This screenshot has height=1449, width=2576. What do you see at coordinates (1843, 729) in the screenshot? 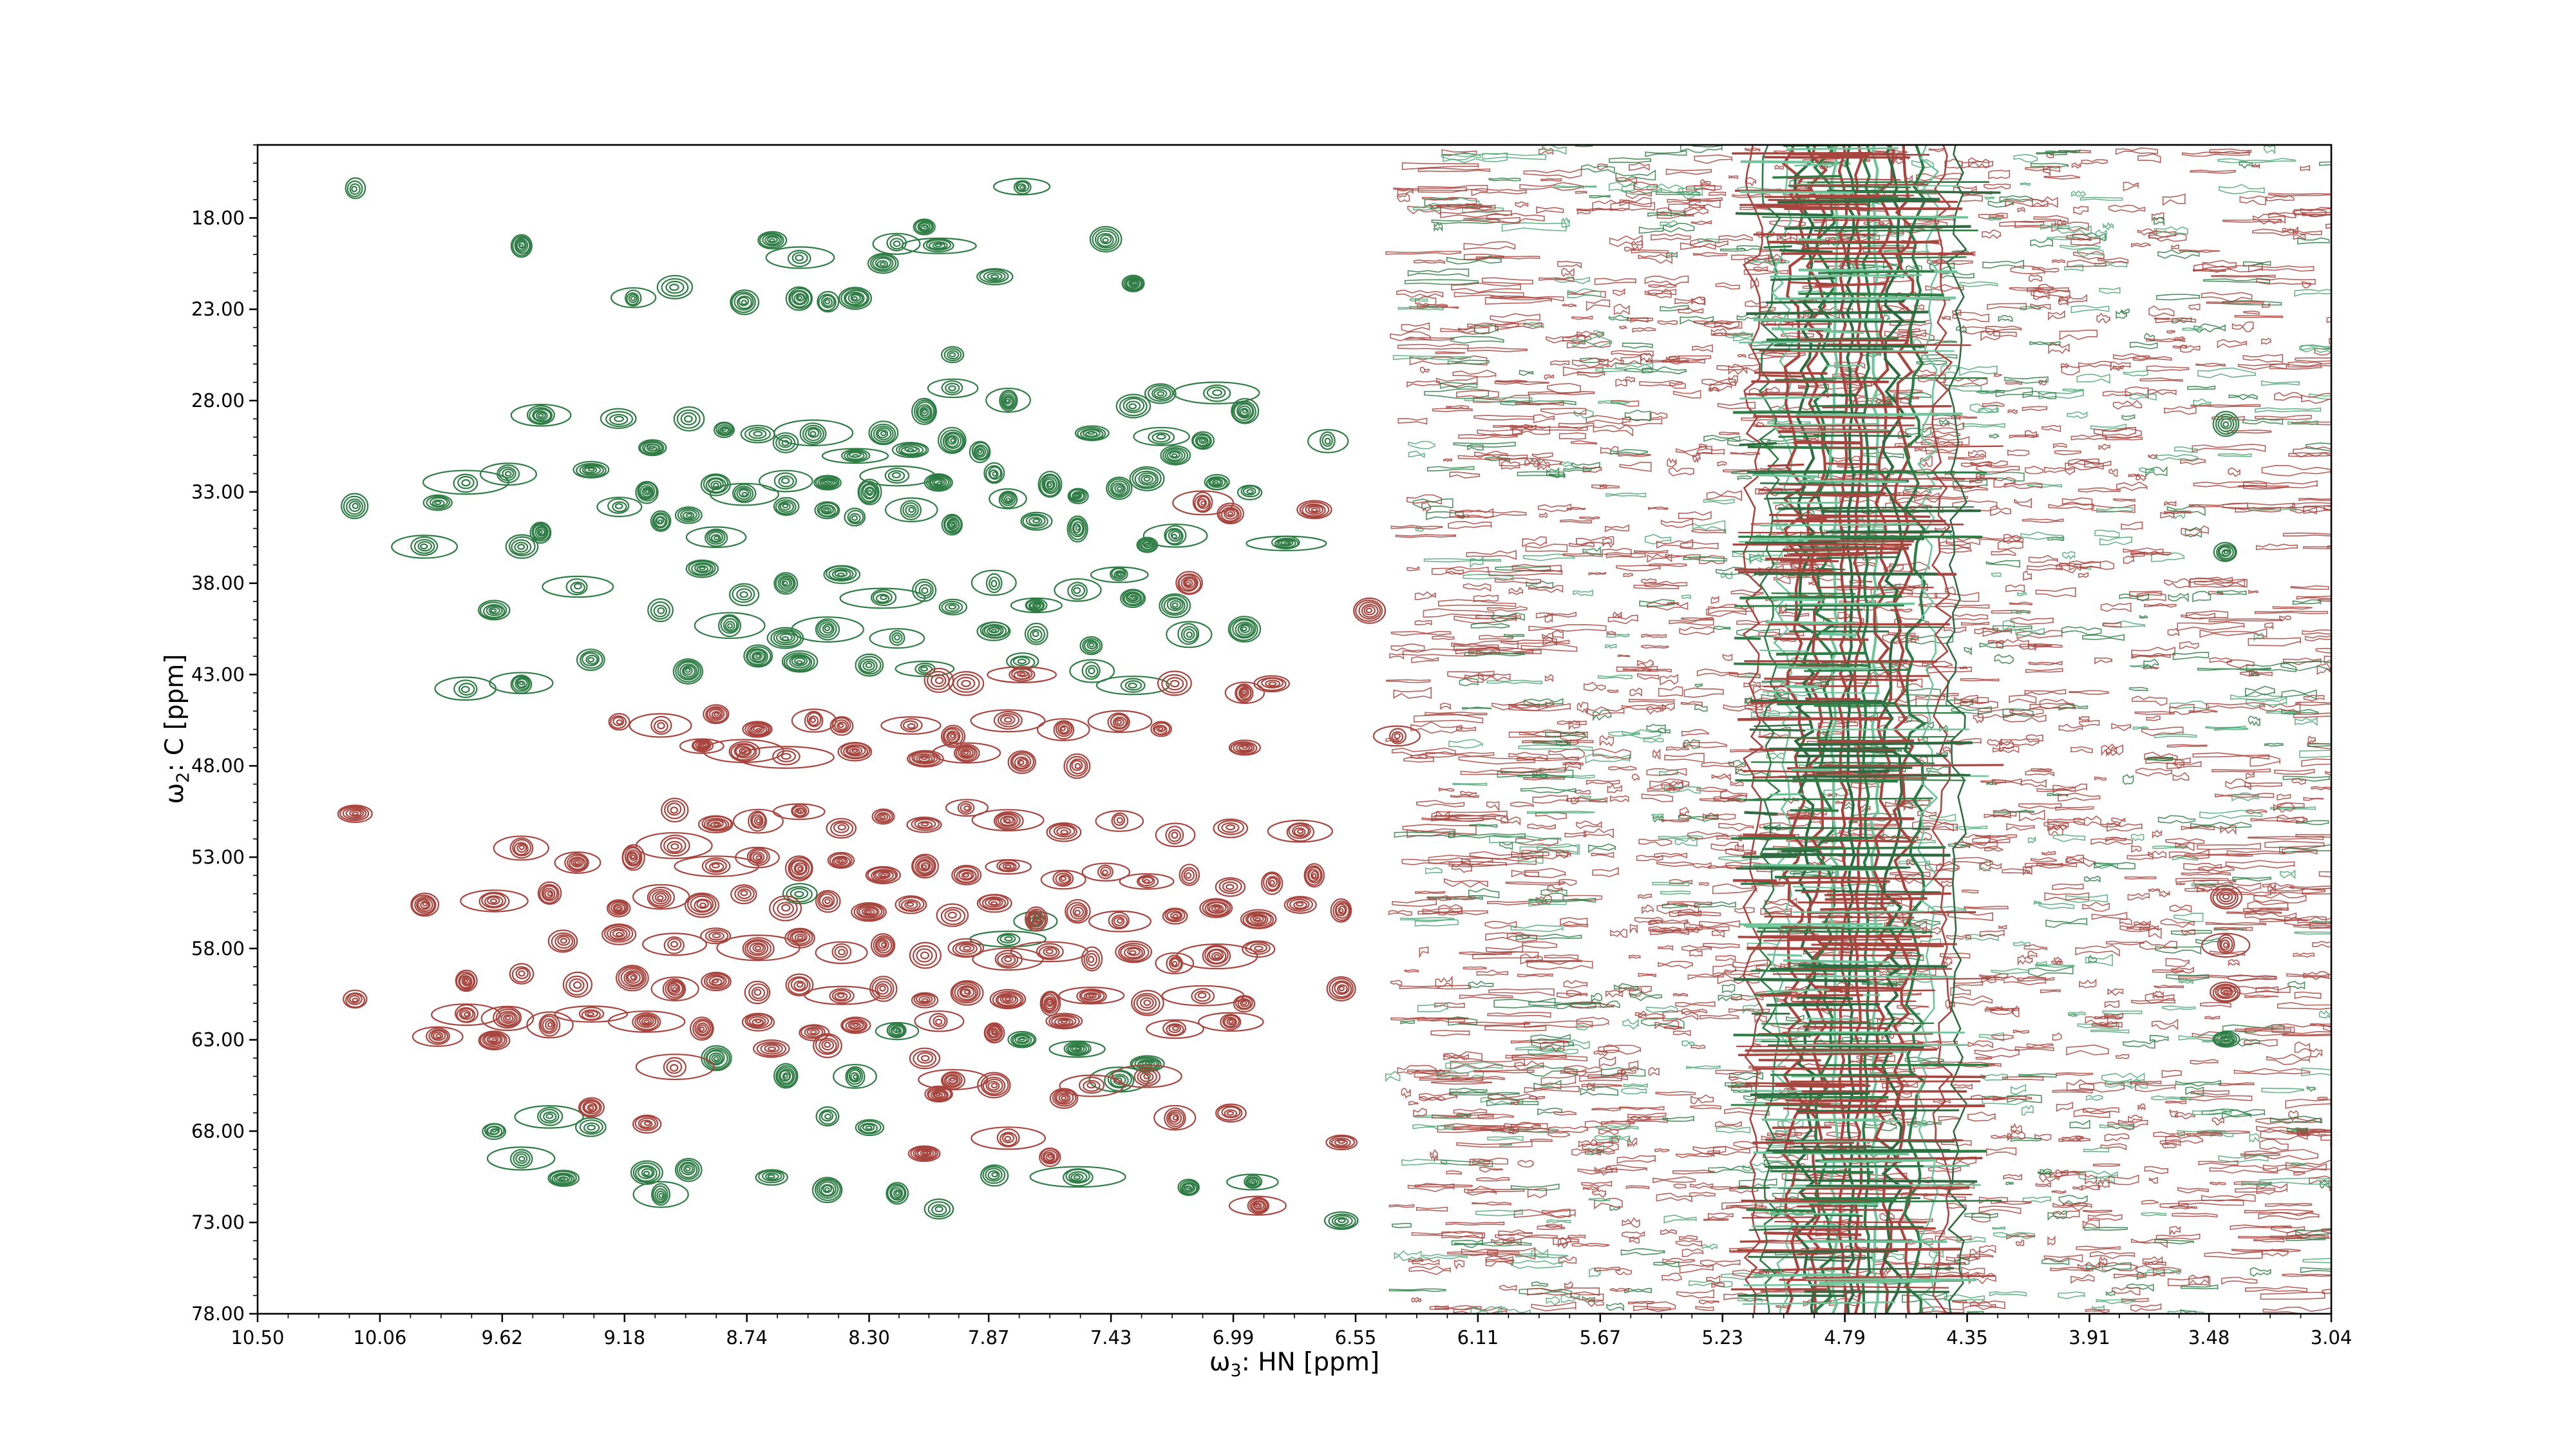
I see `water-stripe` at bounding box center [1843, 729].